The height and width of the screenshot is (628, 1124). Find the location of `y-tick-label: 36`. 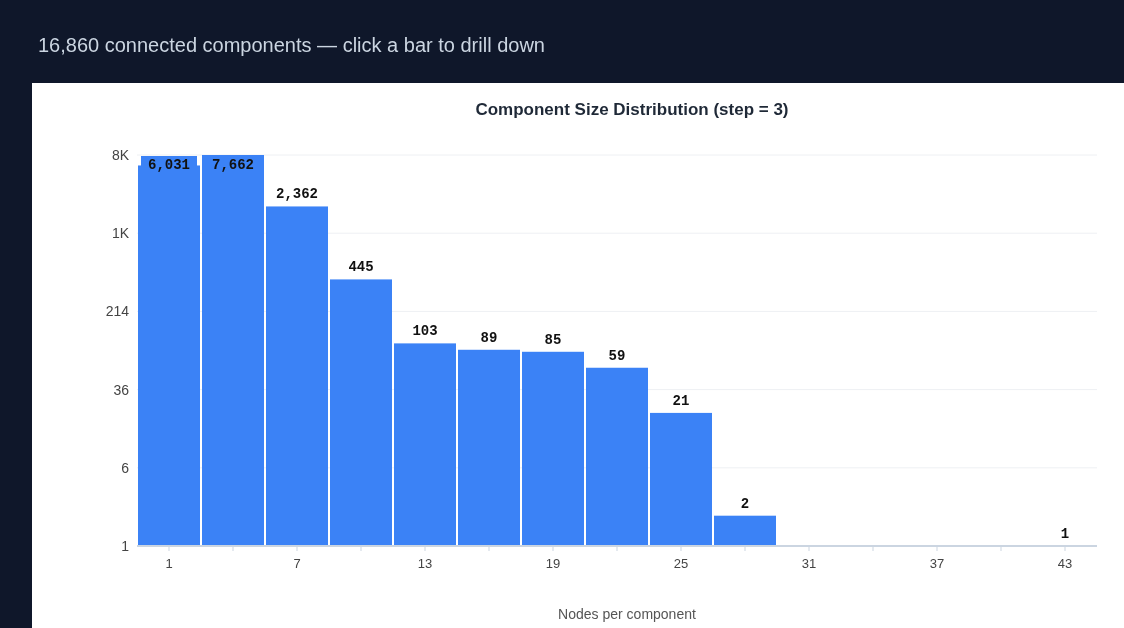

y-tick-label: 36 is located at coordinates (121, 389).